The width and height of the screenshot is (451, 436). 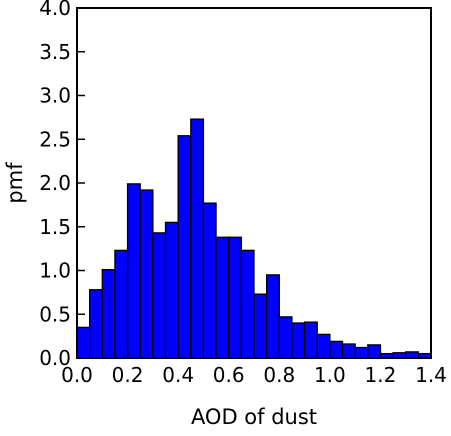 I want to click on x-tick-label: 1.0, so click(x=330, y=375).